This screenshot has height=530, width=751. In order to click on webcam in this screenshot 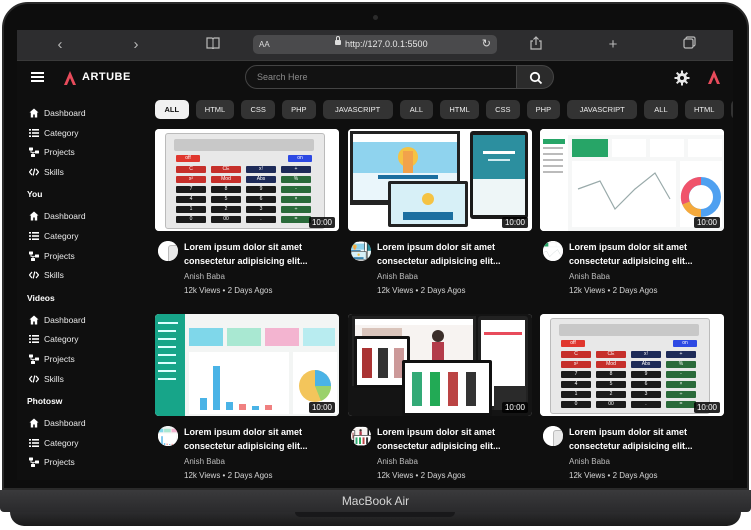, I will do `click(375, 17)`.